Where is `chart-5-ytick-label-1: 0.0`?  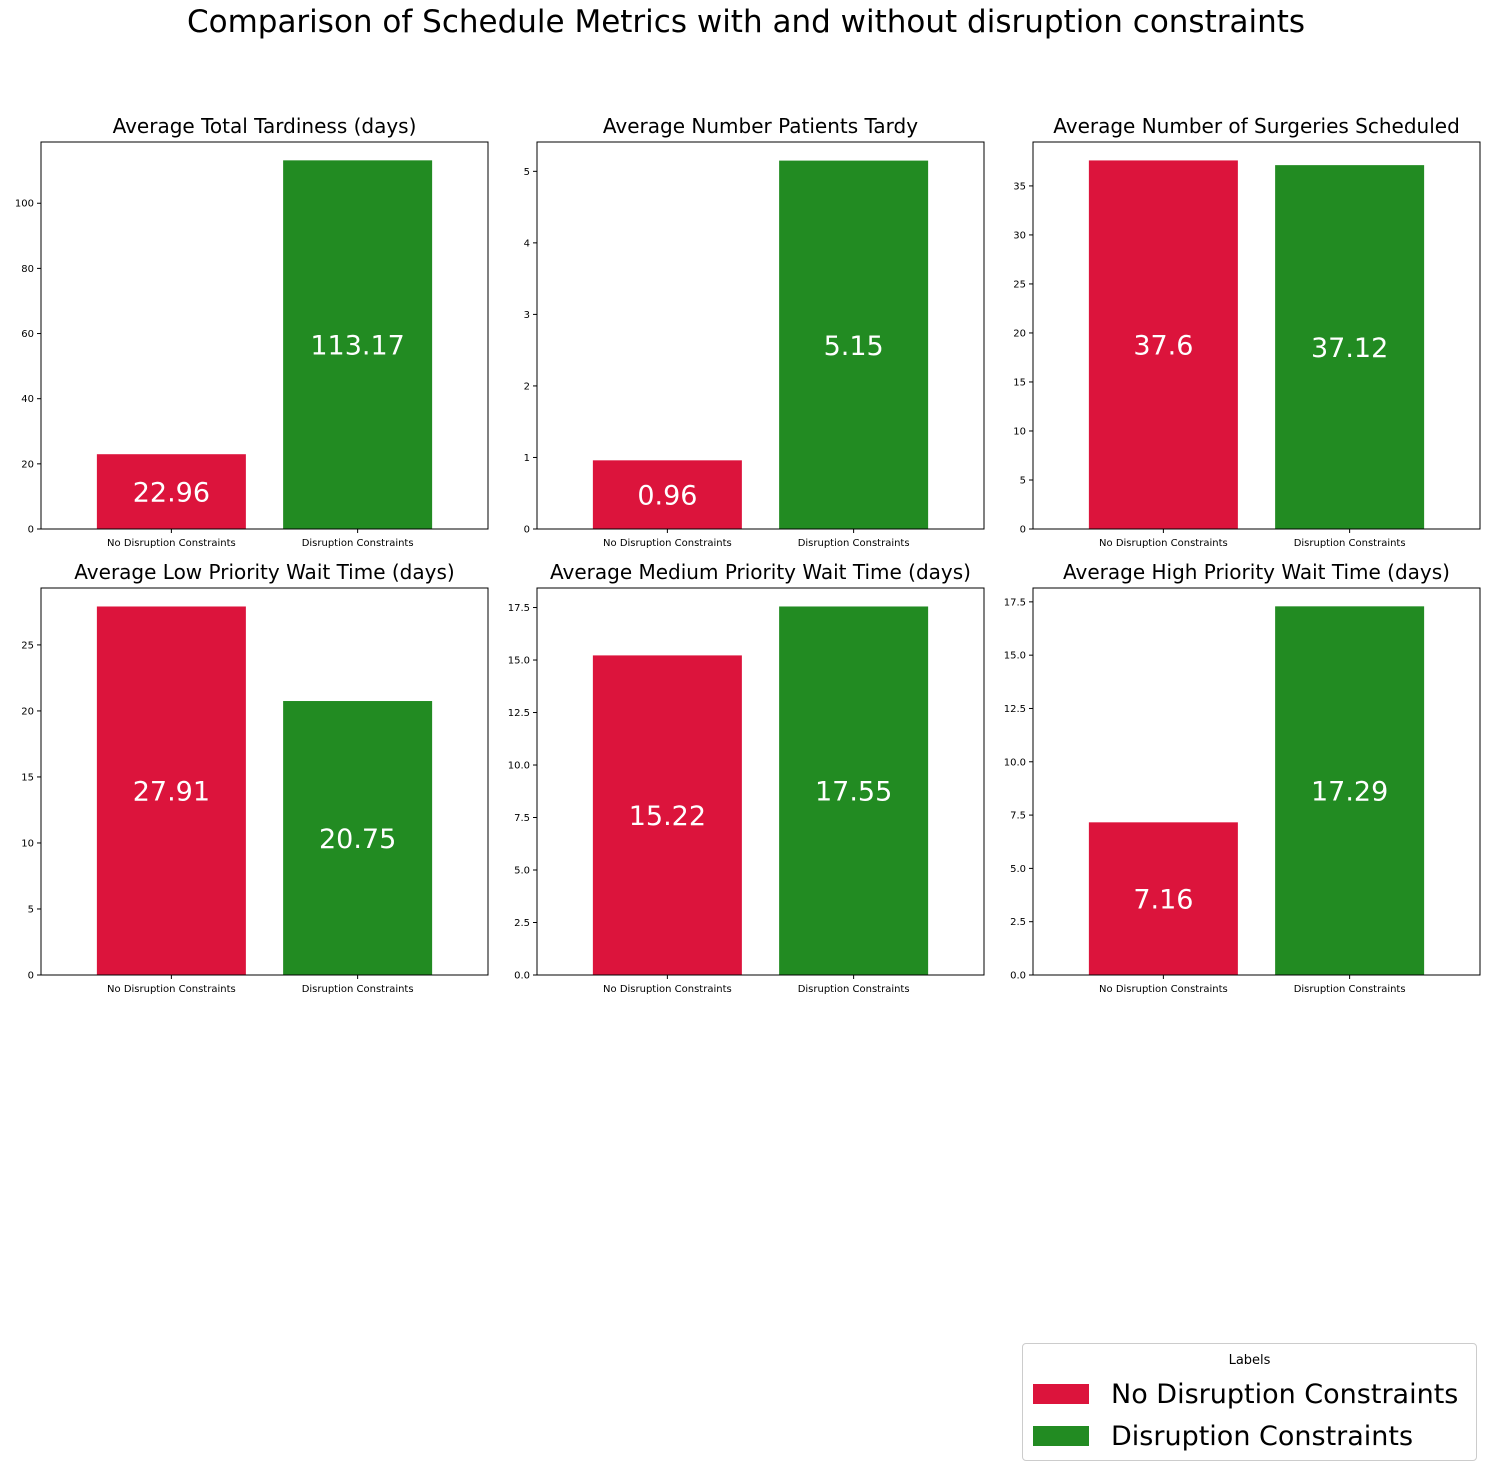 chart-5-ytick-label-1: 0.0 is located at coordinates (522, 976).